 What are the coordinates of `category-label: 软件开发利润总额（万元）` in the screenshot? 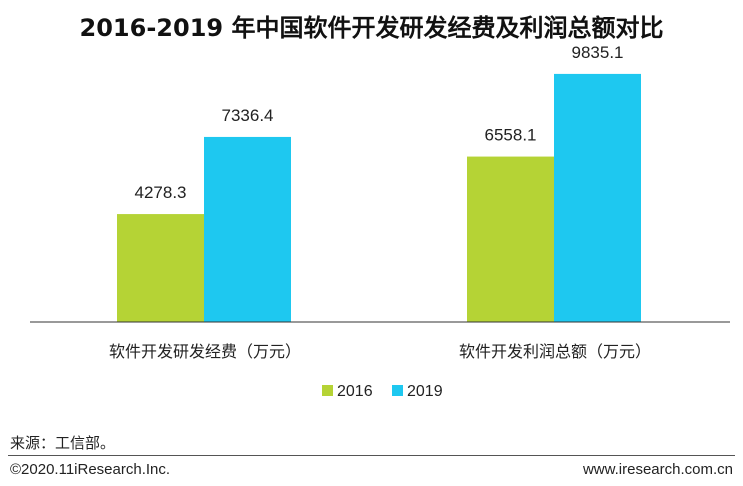 It's located at (555, 351).